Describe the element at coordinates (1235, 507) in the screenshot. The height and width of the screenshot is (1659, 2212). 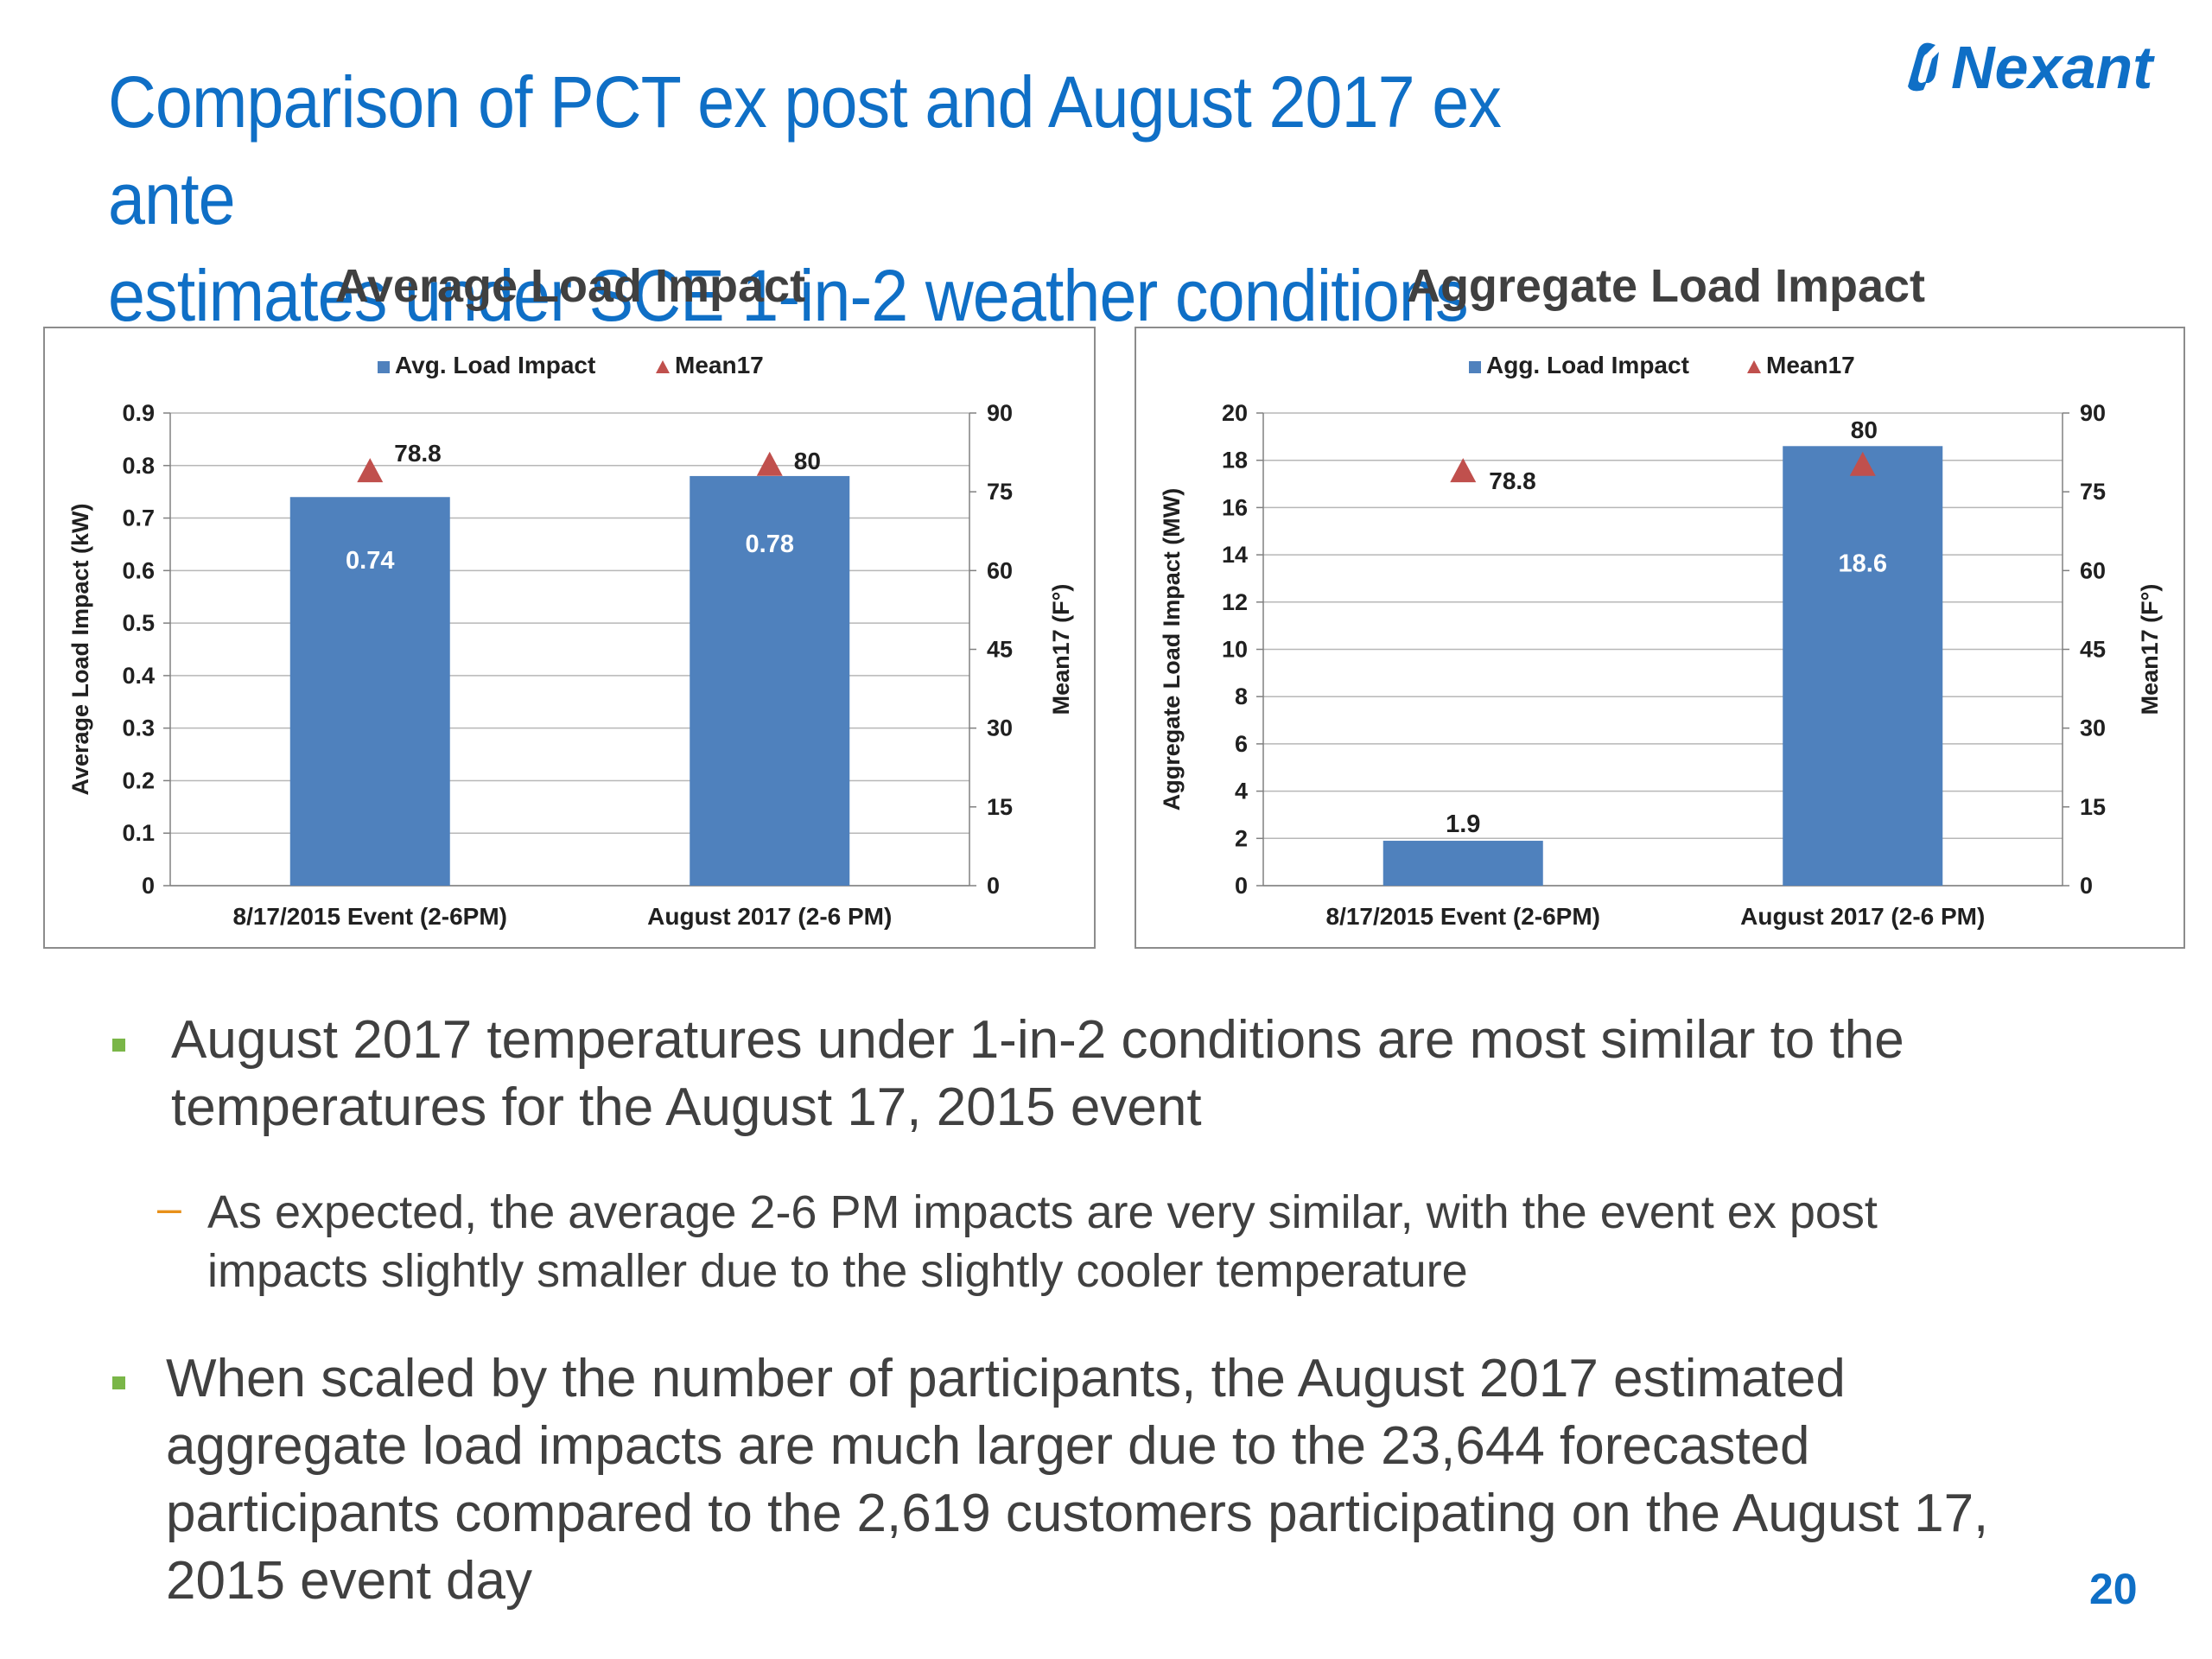
I see `y-tick-label: 16` at that location.